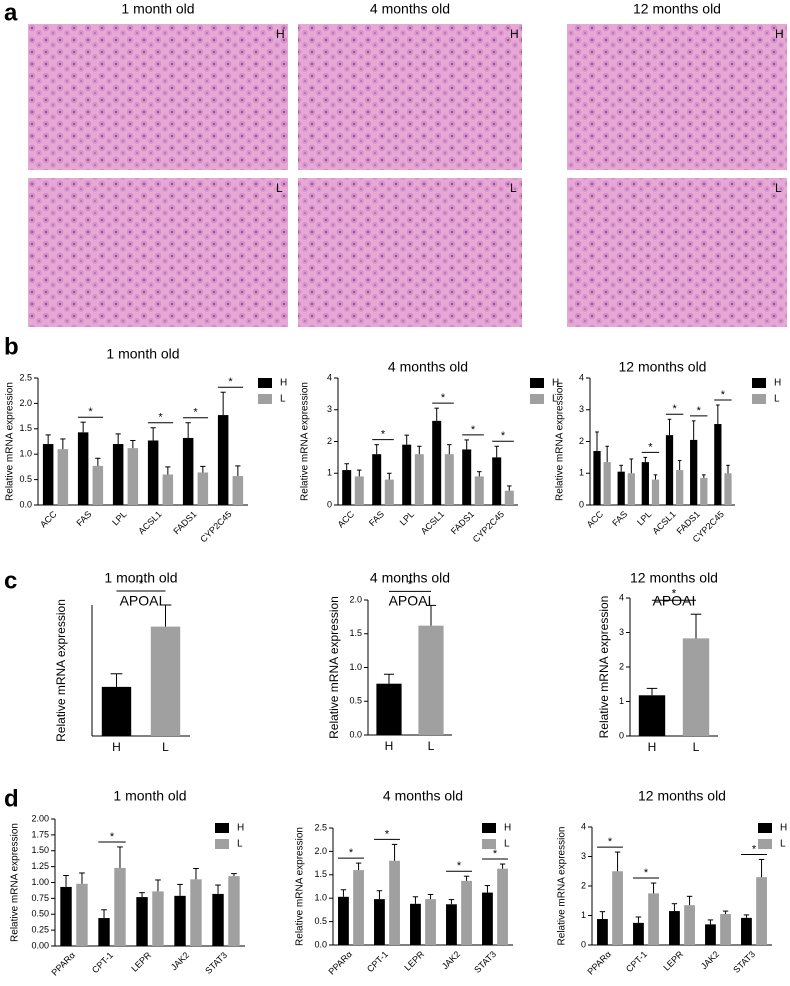  Describe the element at coordinates (779, 34) in the screenshot. I see `image-label: H` at that location.